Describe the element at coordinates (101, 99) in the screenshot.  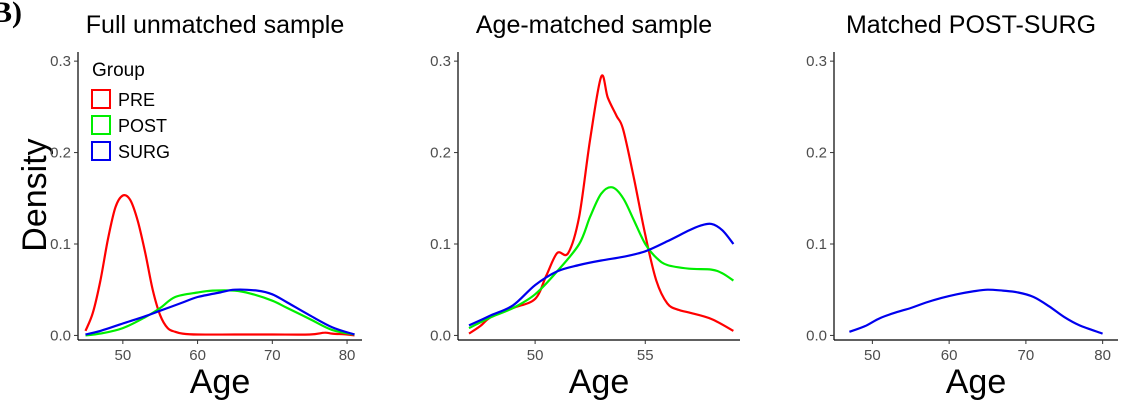
I see `legend-key-pre` at that location.